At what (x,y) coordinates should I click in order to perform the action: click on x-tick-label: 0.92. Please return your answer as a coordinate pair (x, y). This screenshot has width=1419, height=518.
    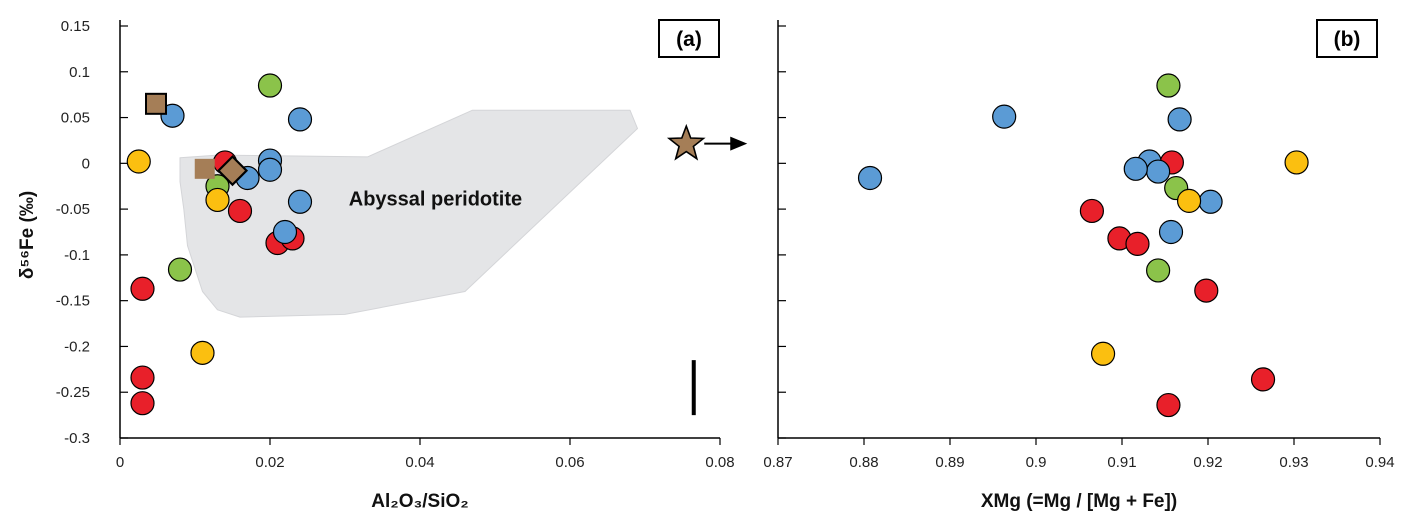
    Looking at the image, I should click on (1207, 462).